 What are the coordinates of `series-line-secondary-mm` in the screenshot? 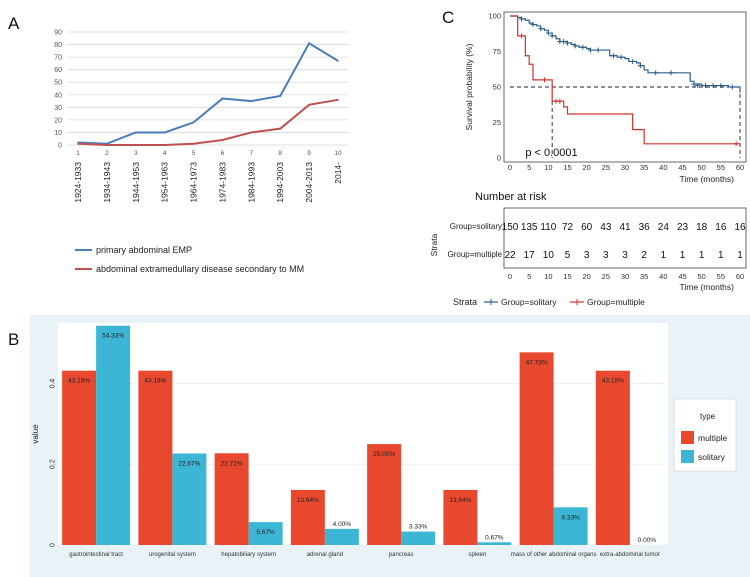 It's located at (208, 122).